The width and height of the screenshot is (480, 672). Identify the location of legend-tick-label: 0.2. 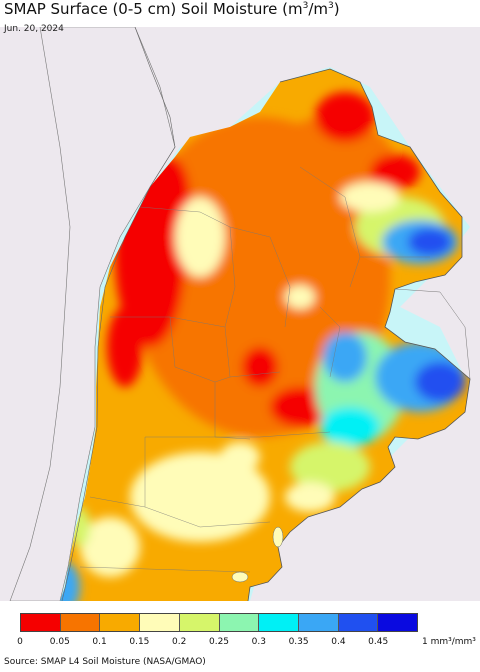
(179, 642).